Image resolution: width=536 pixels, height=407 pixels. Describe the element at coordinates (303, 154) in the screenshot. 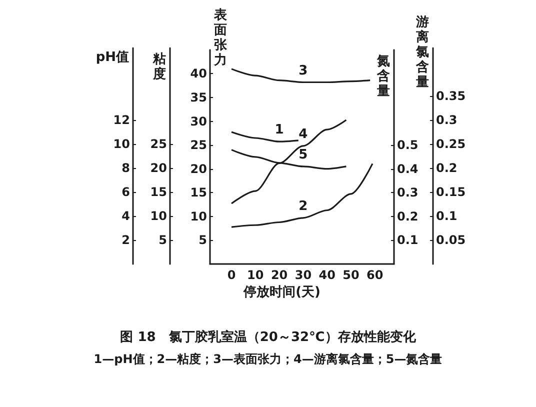

I see `series-label: 5` at that location.